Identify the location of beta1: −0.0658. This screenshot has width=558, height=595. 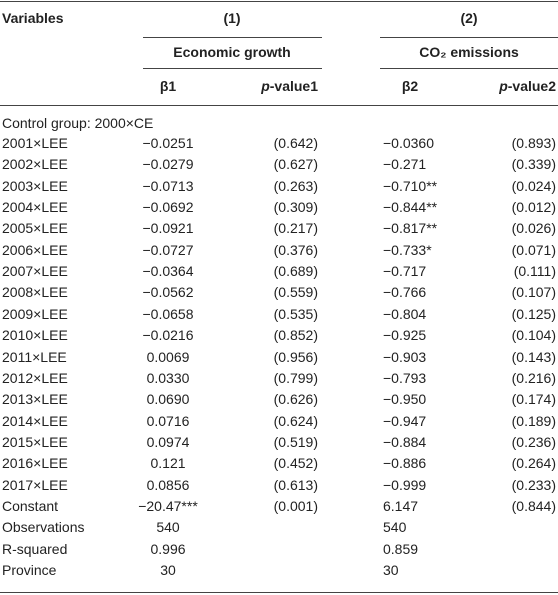
(168, 313).